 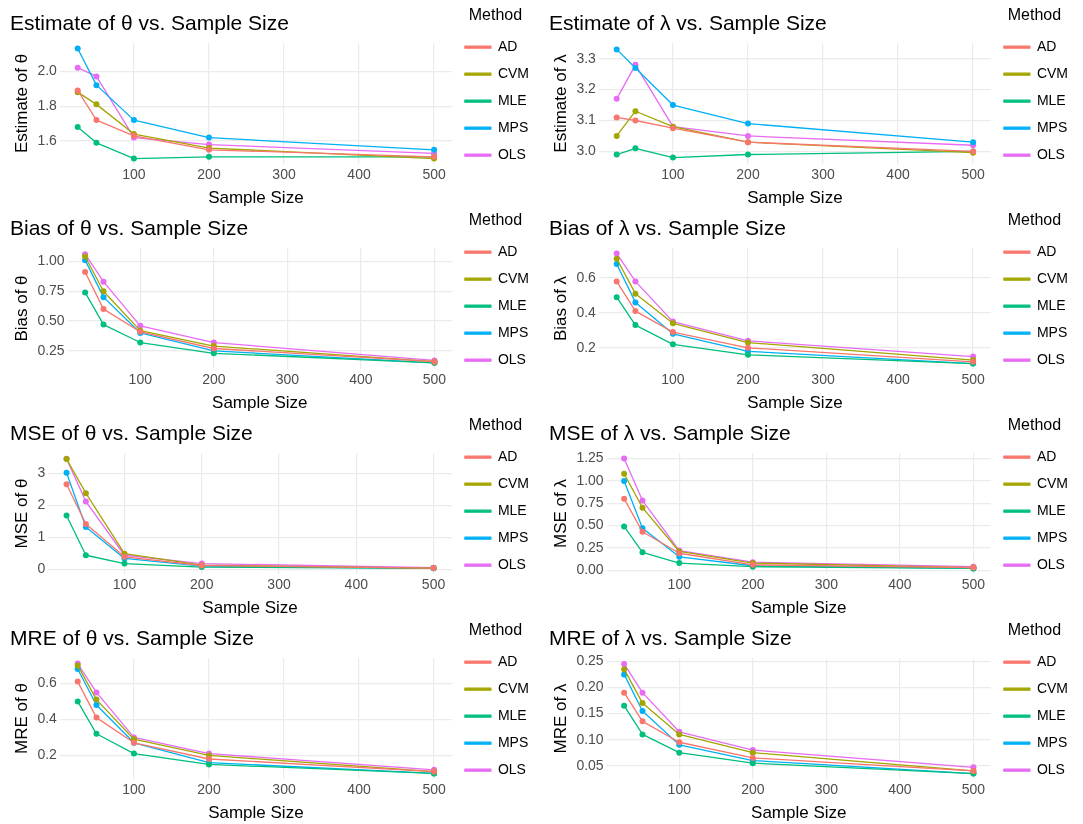 I want to click on y-axis-title: Estimate of θ, so click(x=21, y=103).